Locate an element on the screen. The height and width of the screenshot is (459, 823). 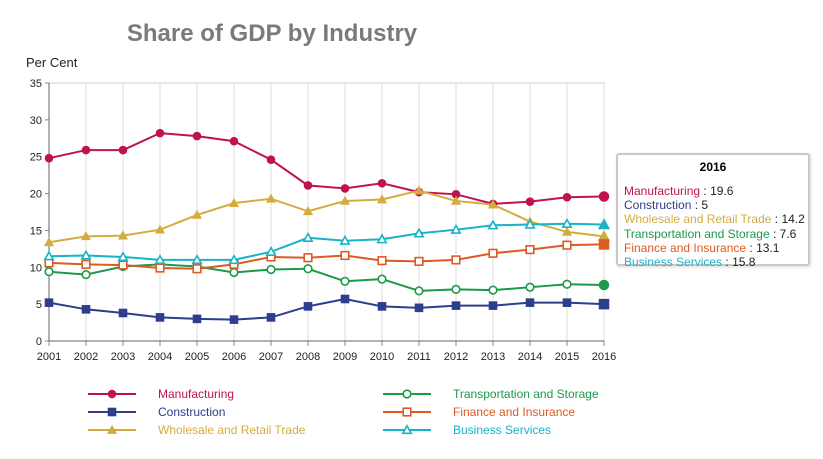
legend-item: Wholesale and Retail Trade is located at coordinates (197, 430).